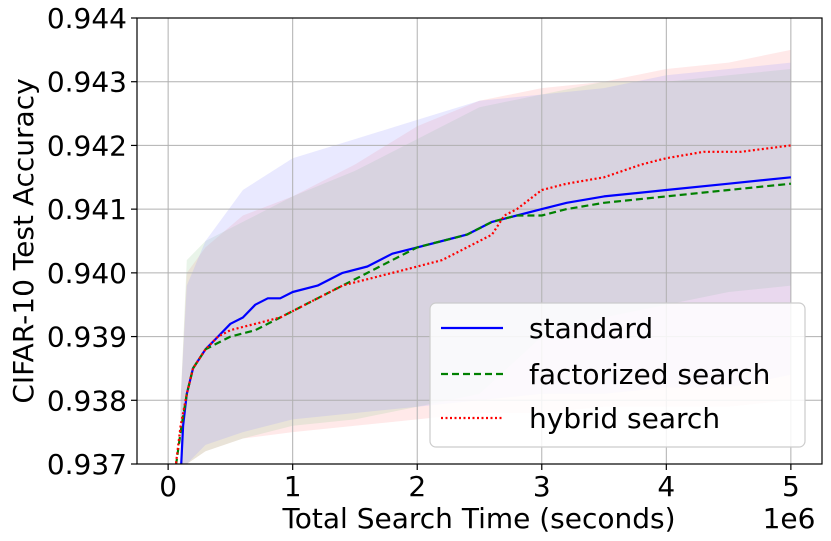 This screenshot has width=831, height=541. Describe the element at coordinates (293, 486) in the screenshot. I see `x-tick-label-1: 1` at that location.